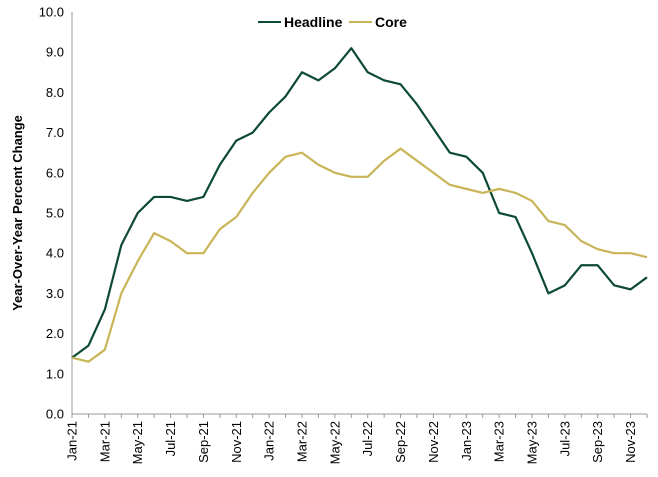 This screenshot has height=477, width=658. What do you see at coordinates (203, 442) in the screenshot?
I see `x-tick-label: Sep-21` at bounding box center [203, 442].